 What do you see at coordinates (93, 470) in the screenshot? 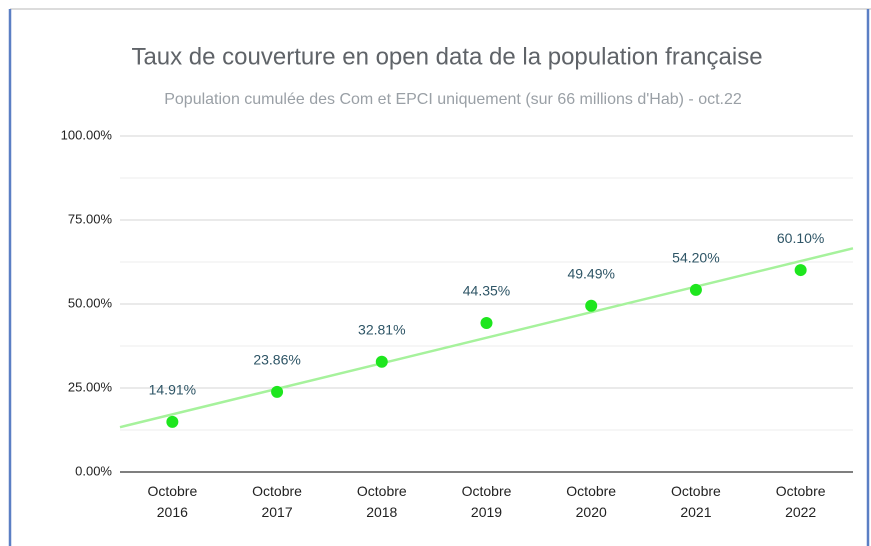
I see `y-tick-label: 0.00%` at bounding box center [93, 470].